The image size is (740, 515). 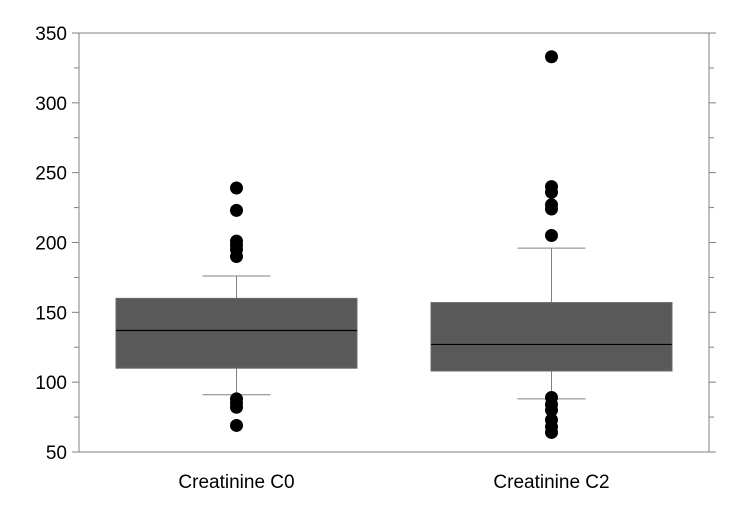 I want to click on y-tick-label: 150, so click(x=51, y=313).